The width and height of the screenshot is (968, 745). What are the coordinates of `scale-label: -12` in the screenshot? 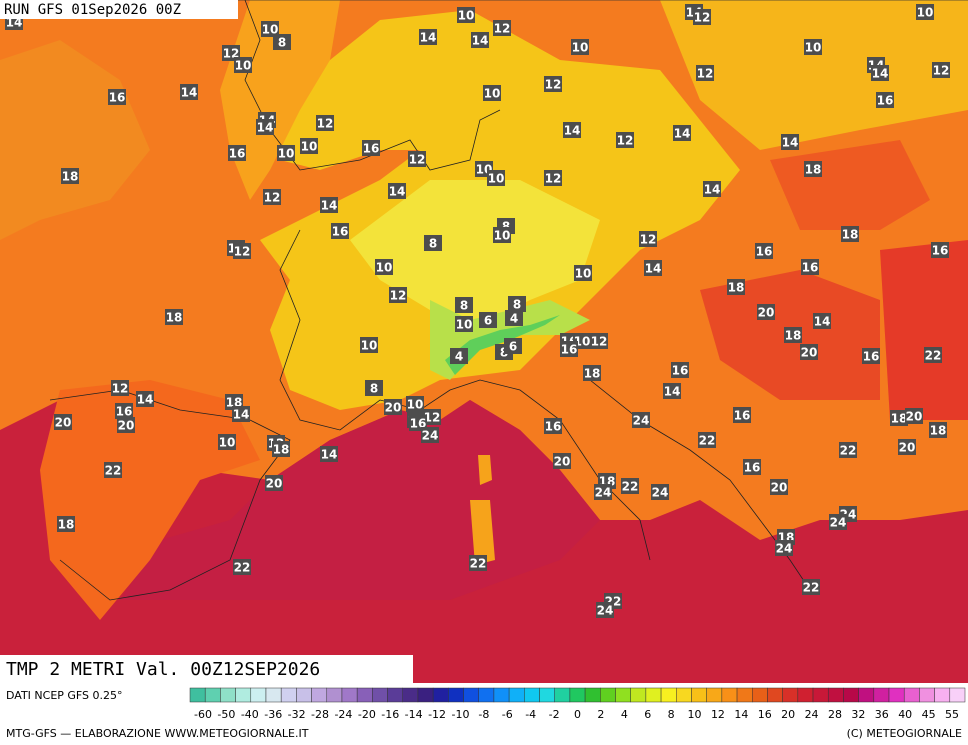 It's located at (437, 714).